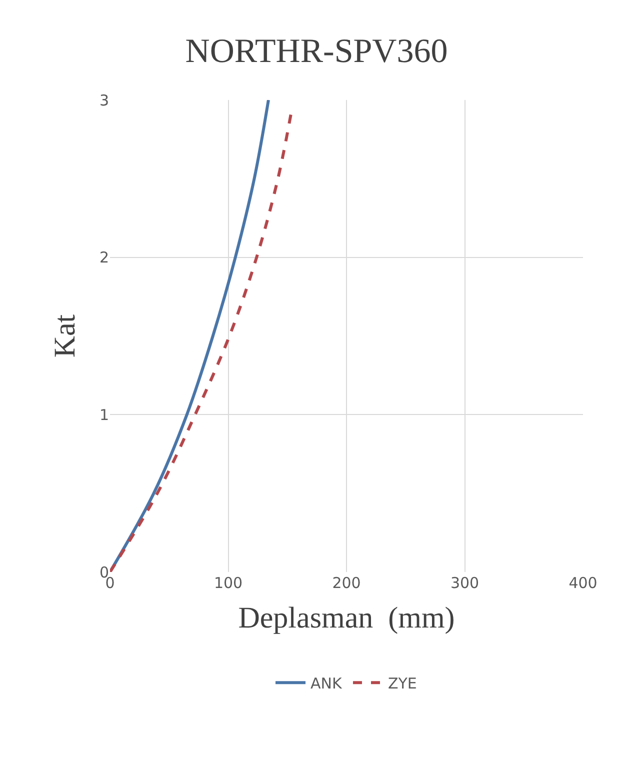 This screenshot has height=762, width=633. Describe the element at coordinates (104, 415) in the screenshot. I see `y-tick-label: 1` at that location.